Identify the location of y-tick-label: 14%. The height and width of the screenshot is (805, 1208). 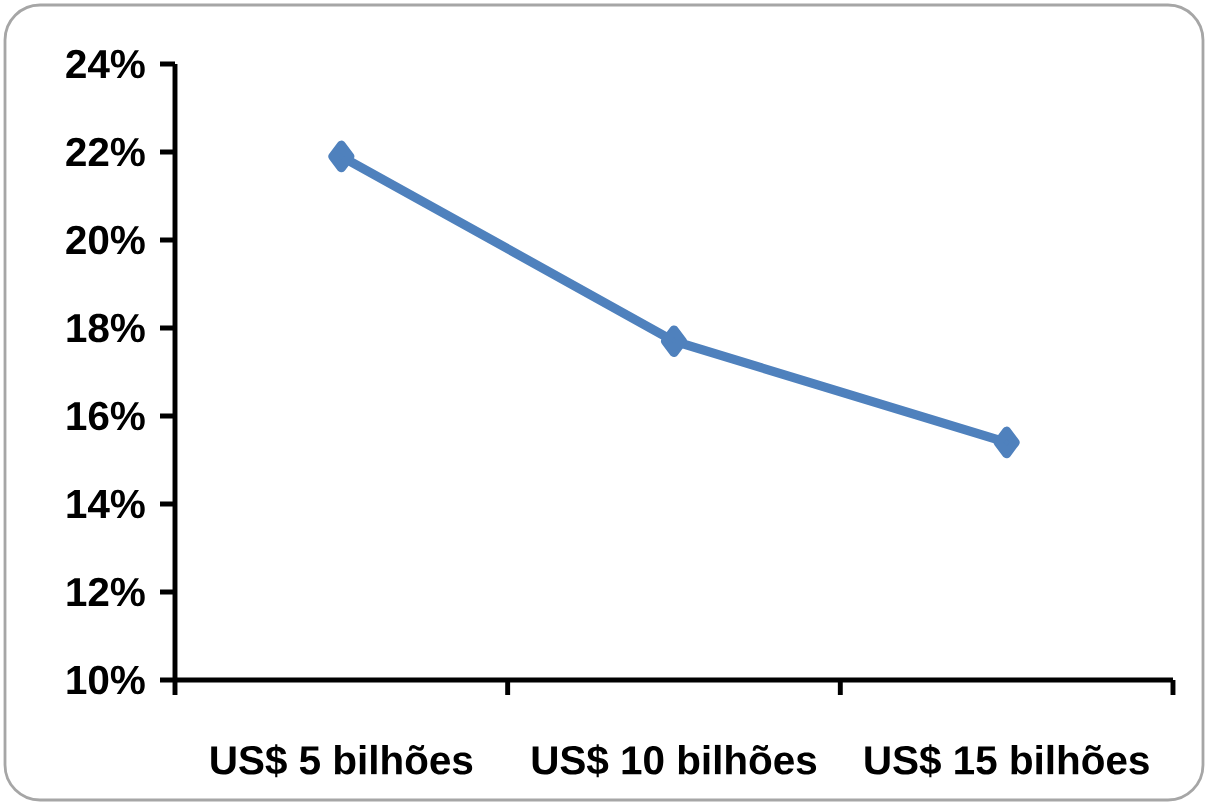
(106, 504).